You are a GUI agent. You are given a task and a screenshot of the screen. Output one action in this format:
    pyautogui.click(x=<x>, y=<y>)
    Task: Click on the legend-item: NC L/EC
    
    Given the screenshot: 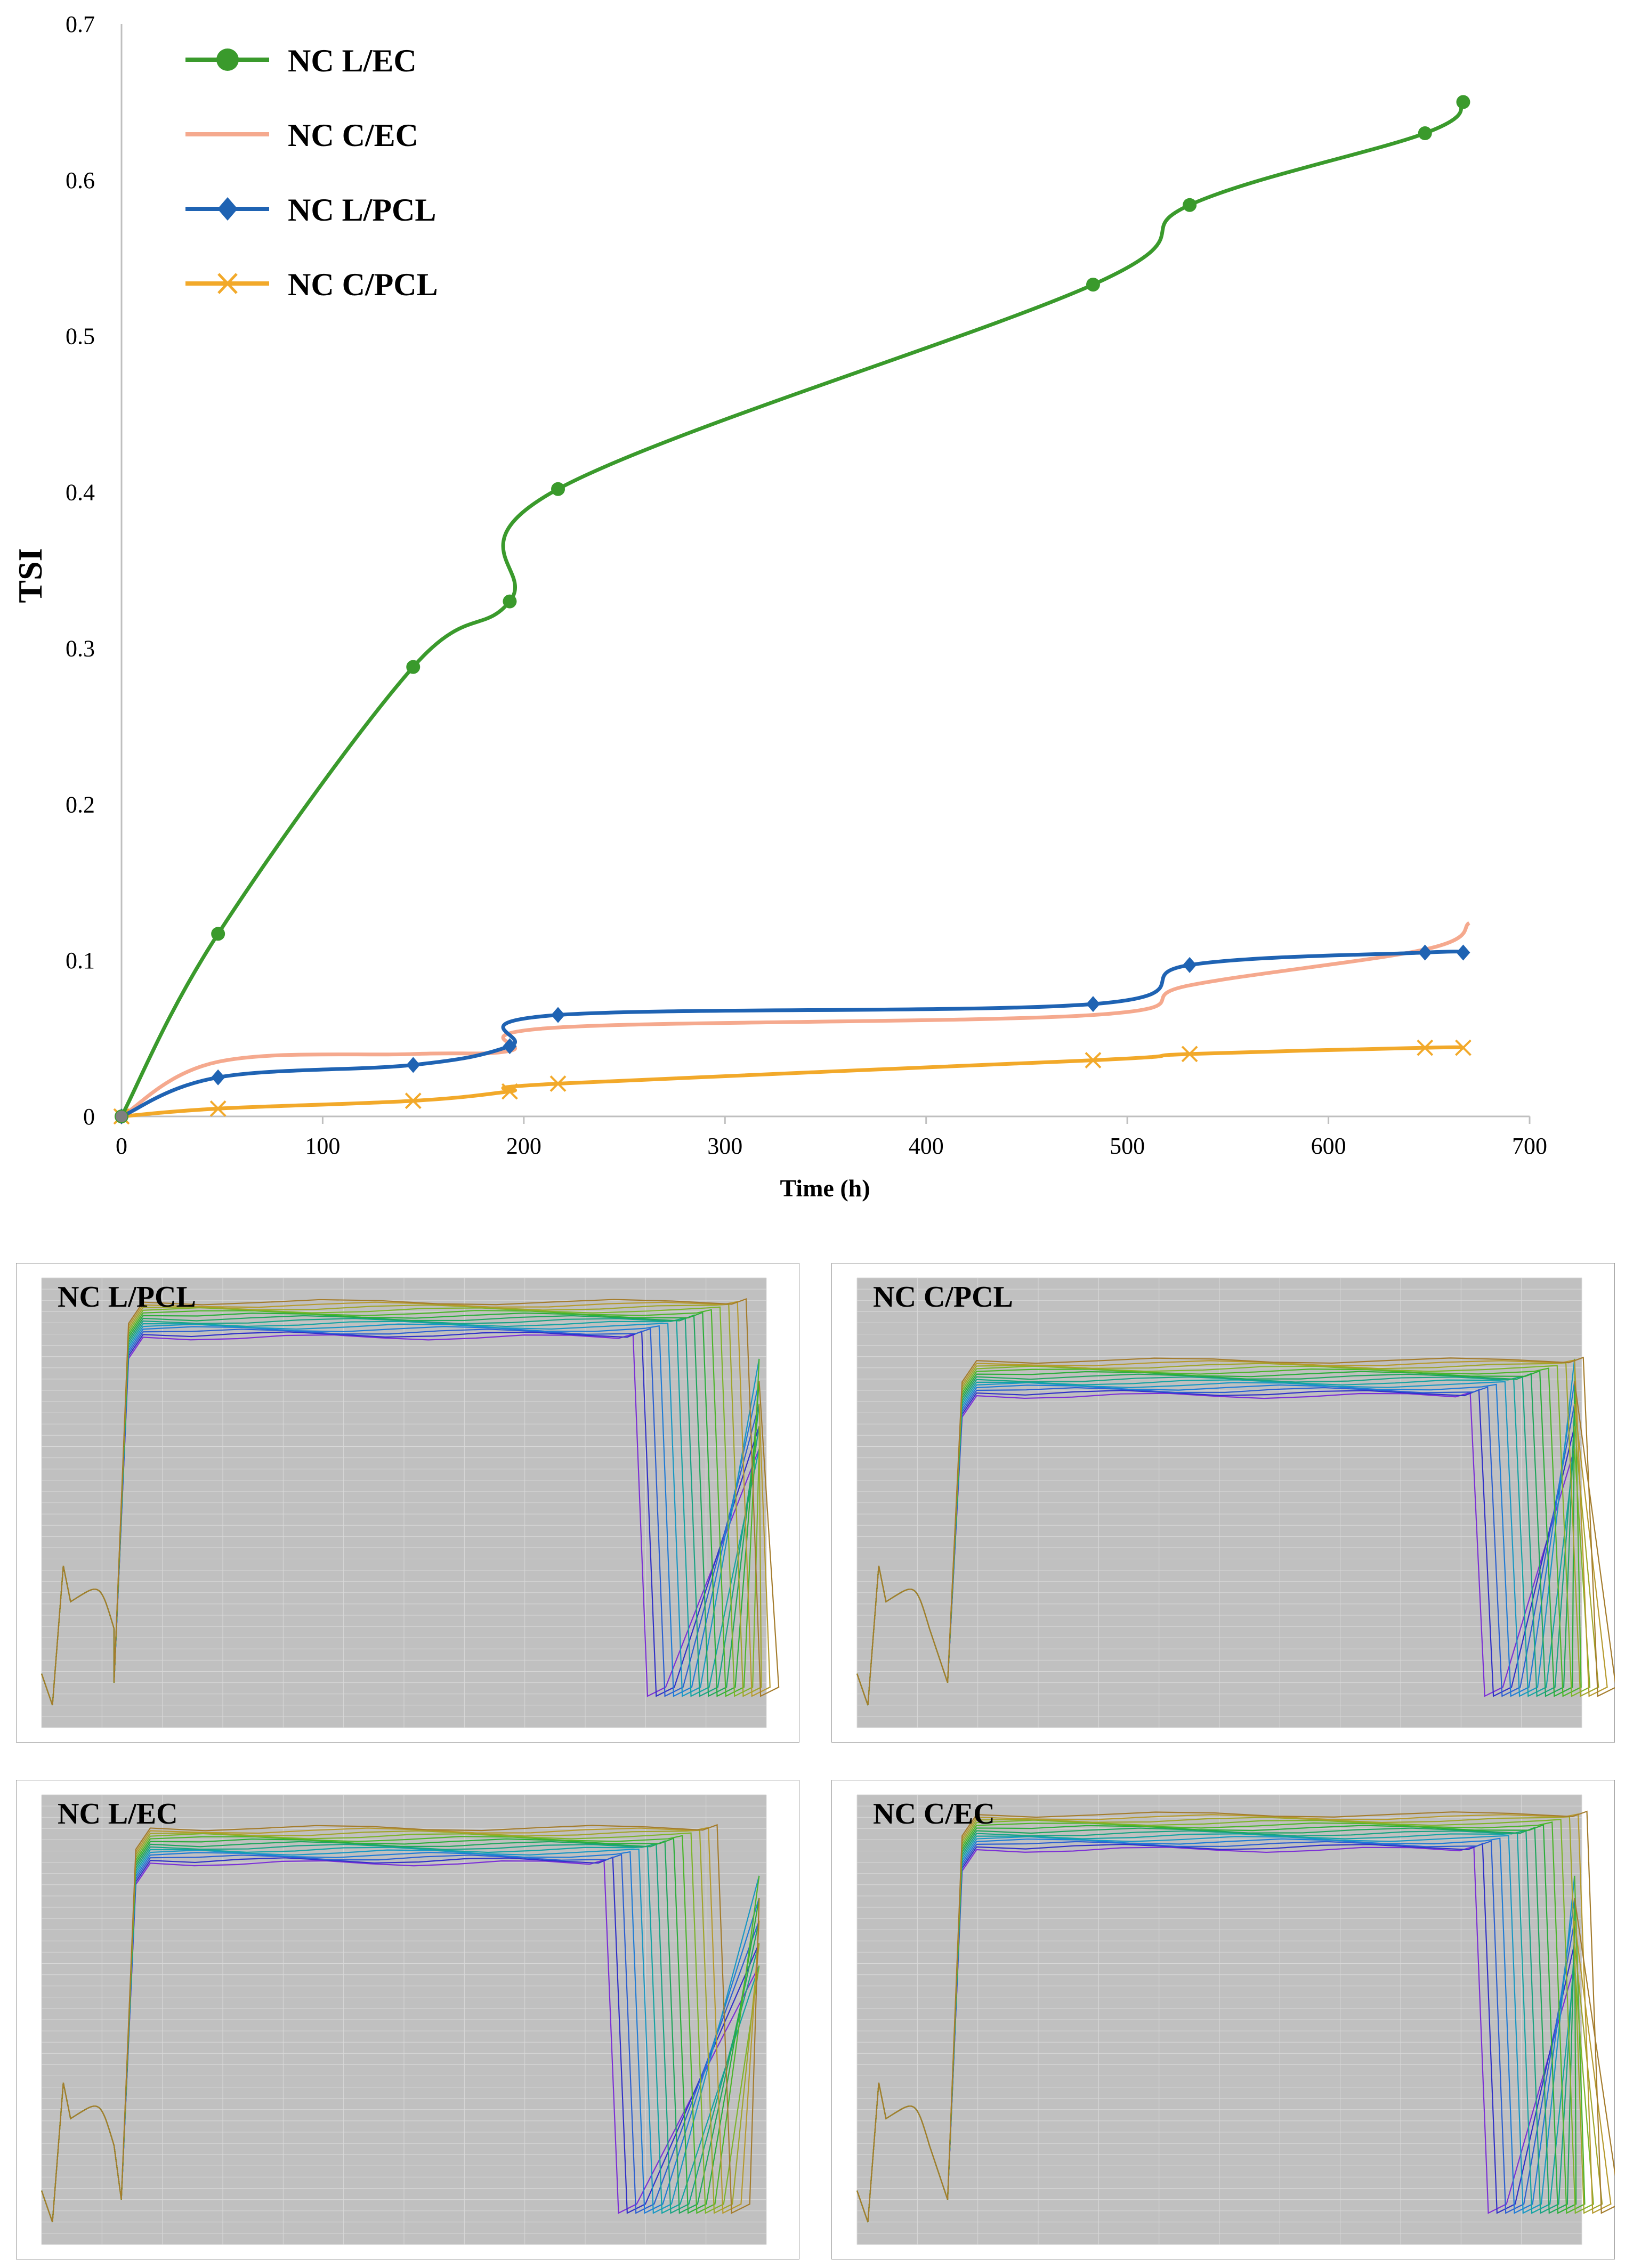 What is the action you would take?
    pyautogui.click(x=301, y=60)
    